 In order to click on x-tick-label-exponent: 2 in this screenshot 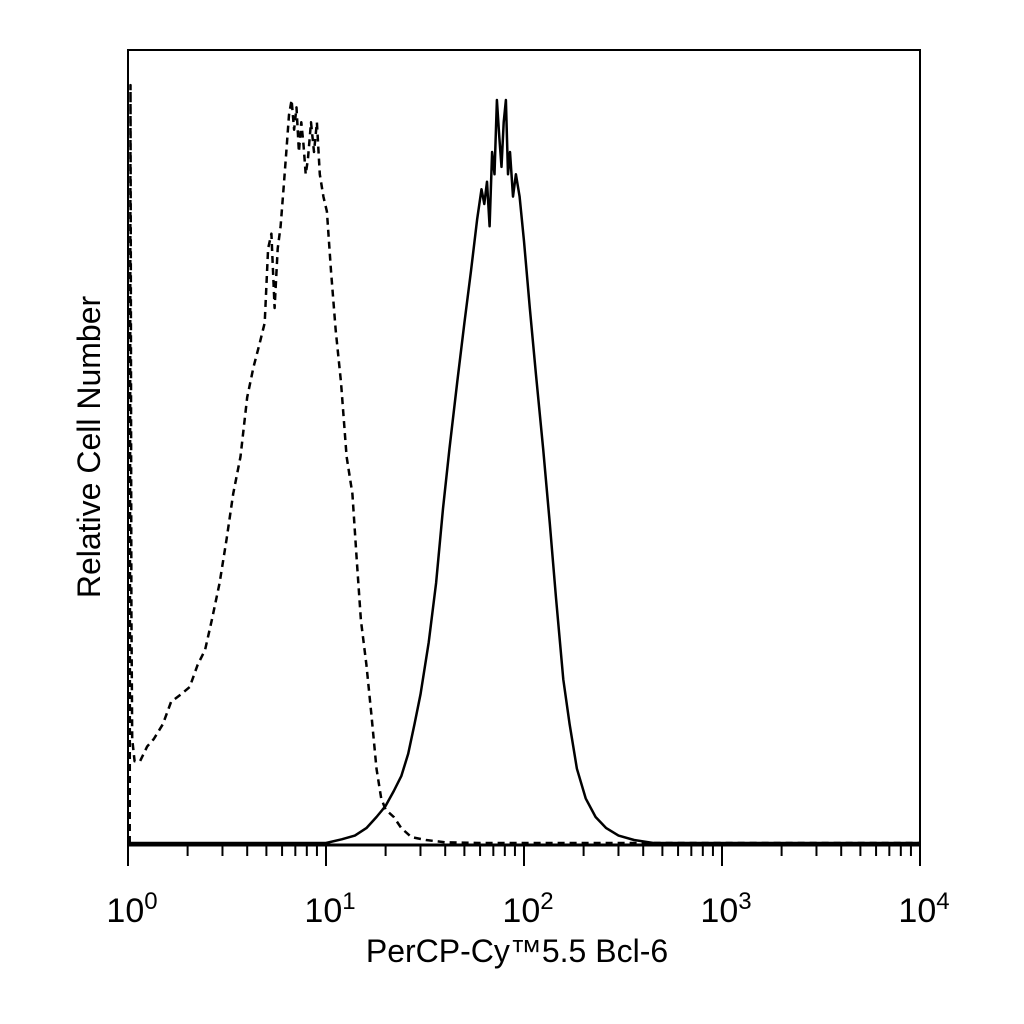, I will do `click(546, 901)`.